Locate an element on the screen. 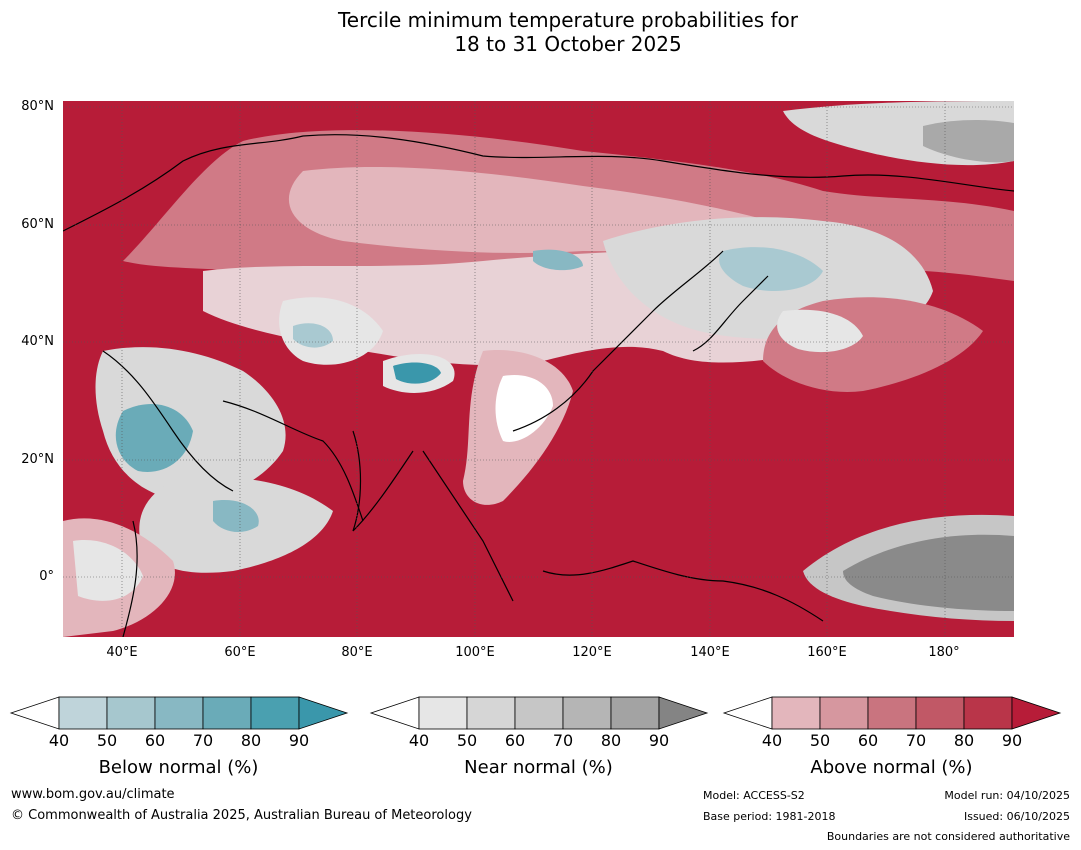 This screenshot has width=1081, height=850. legend-above-normal: 40 50 60 70 80 90 Above normal (%) is located at coordinates (892, 736).